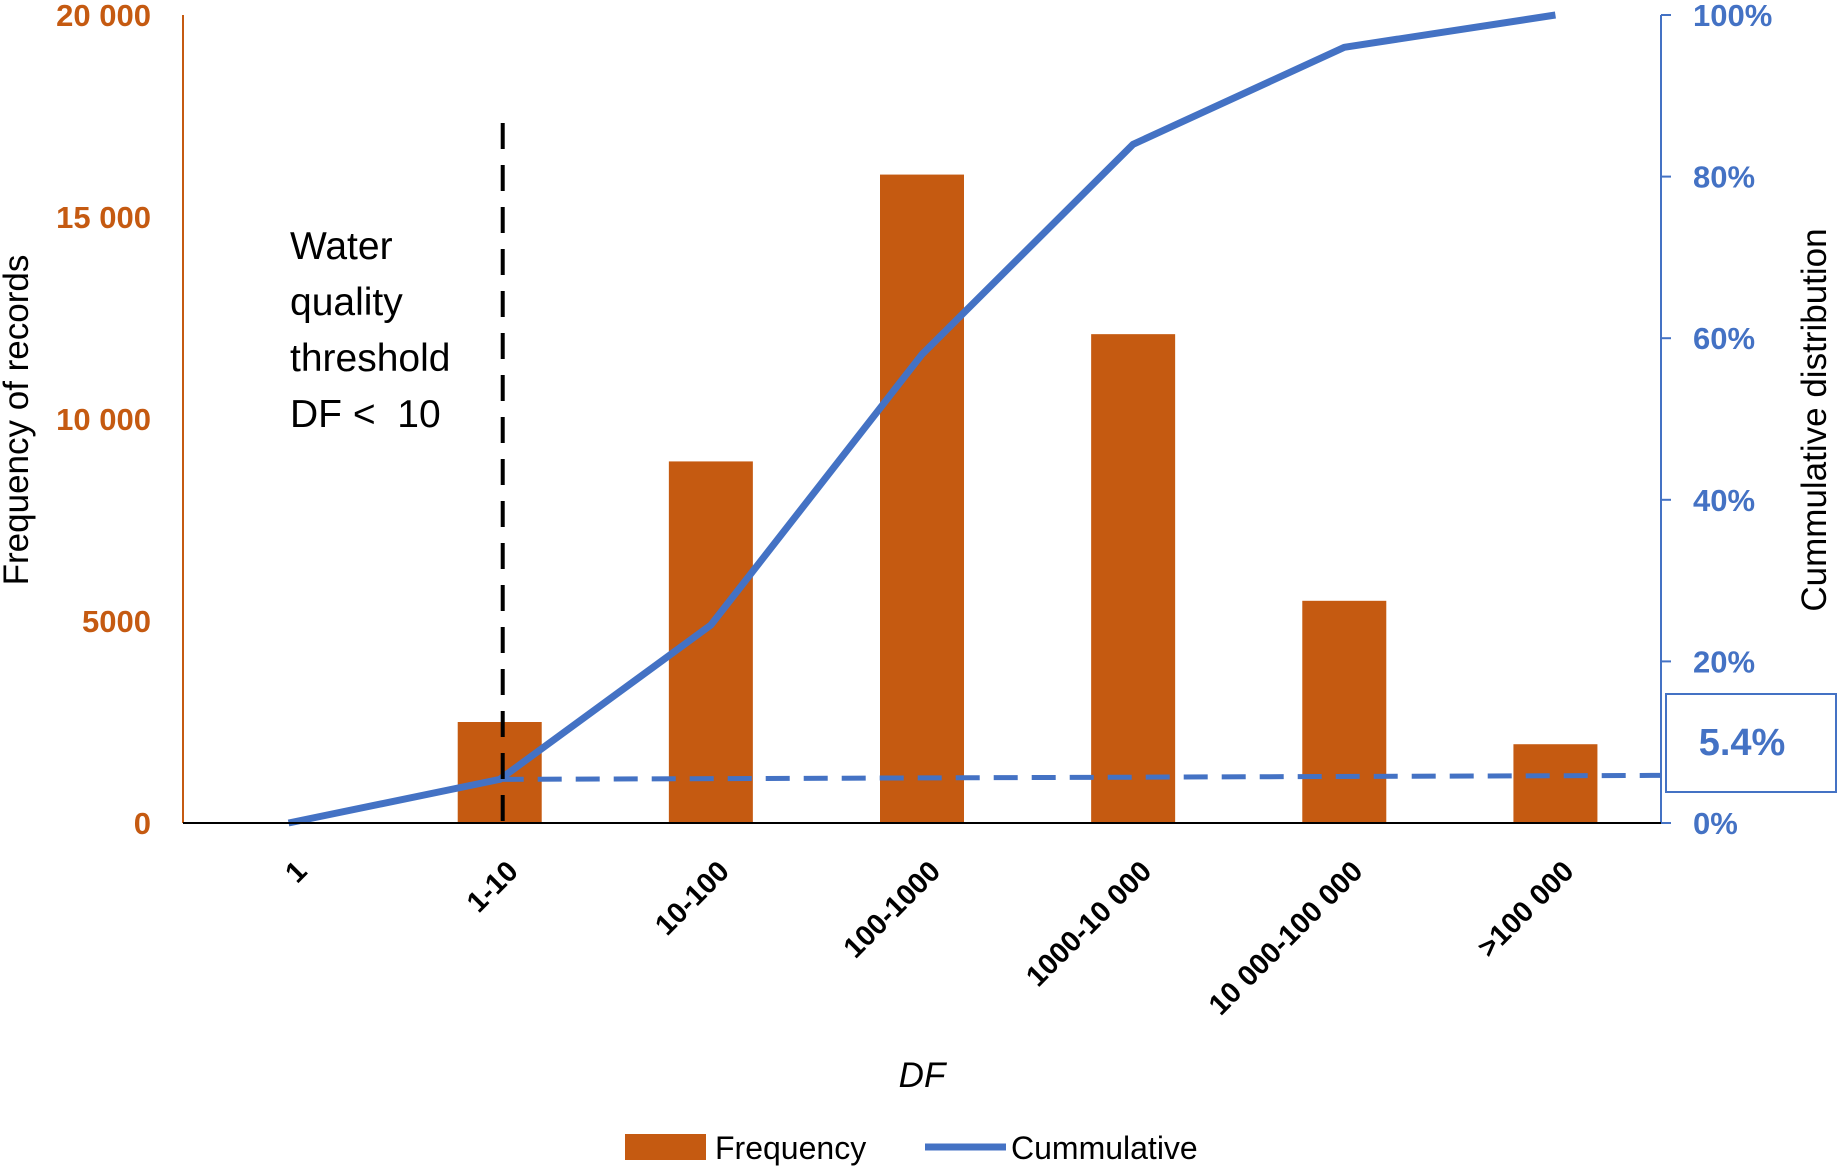 This screenshot has height=1168, width=1840. Describe the element at coordinates (1716, 420) in the screenshot. I see `right-axis-group: 0% 20% 40% 60% 80% 100%` at that location.